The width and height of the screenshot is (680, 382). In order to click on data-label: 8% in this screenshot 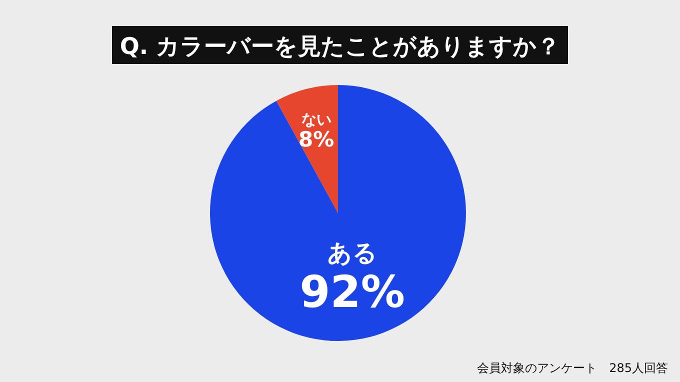, I will do `click(316, 140)`.